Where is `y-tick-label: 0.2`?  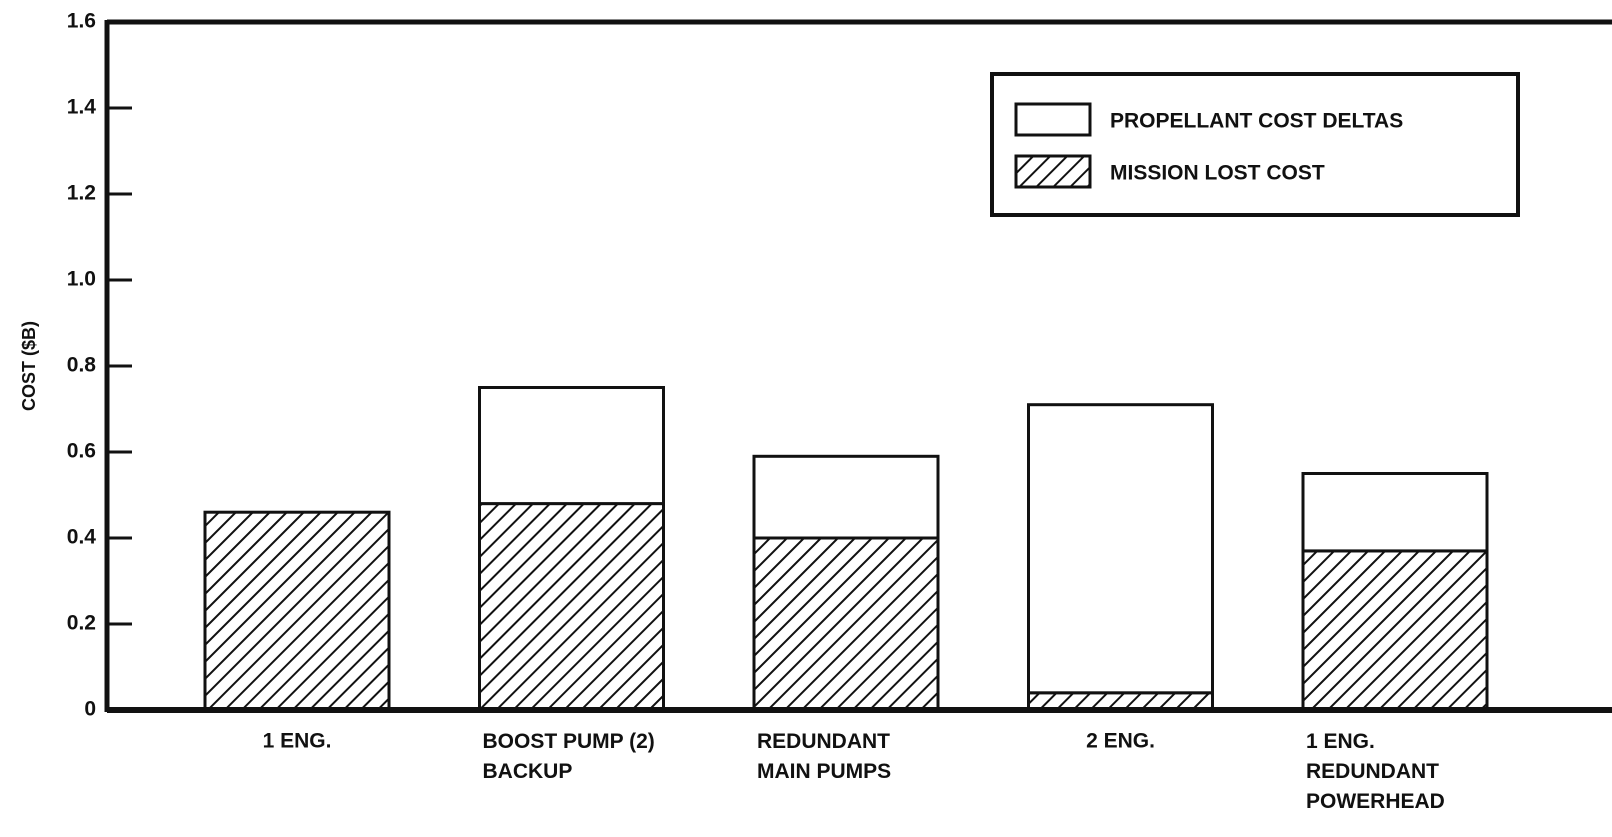 y-tick-label: 0.2 is located at coordinates (81, 623).